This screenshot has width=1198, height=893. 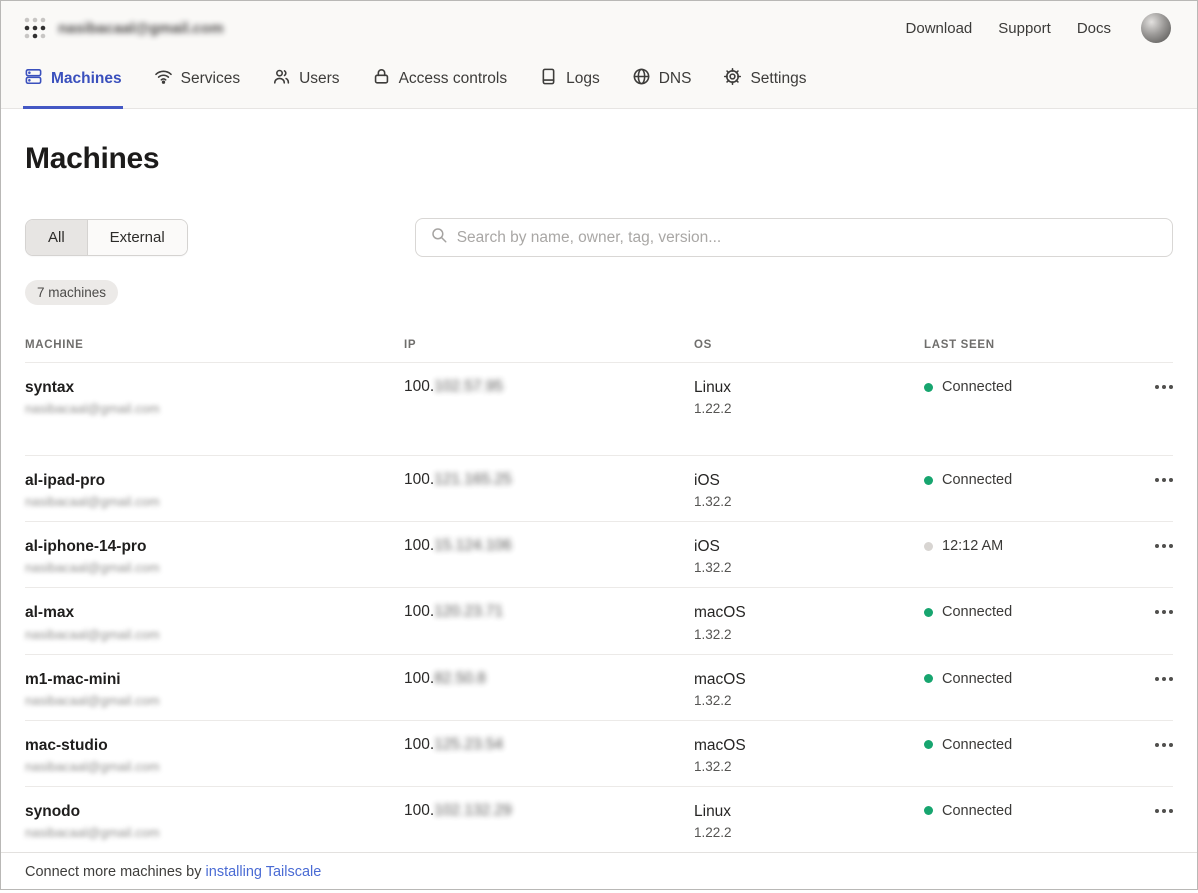 I want to click on wifi-icon, so click(x=163, y=79).